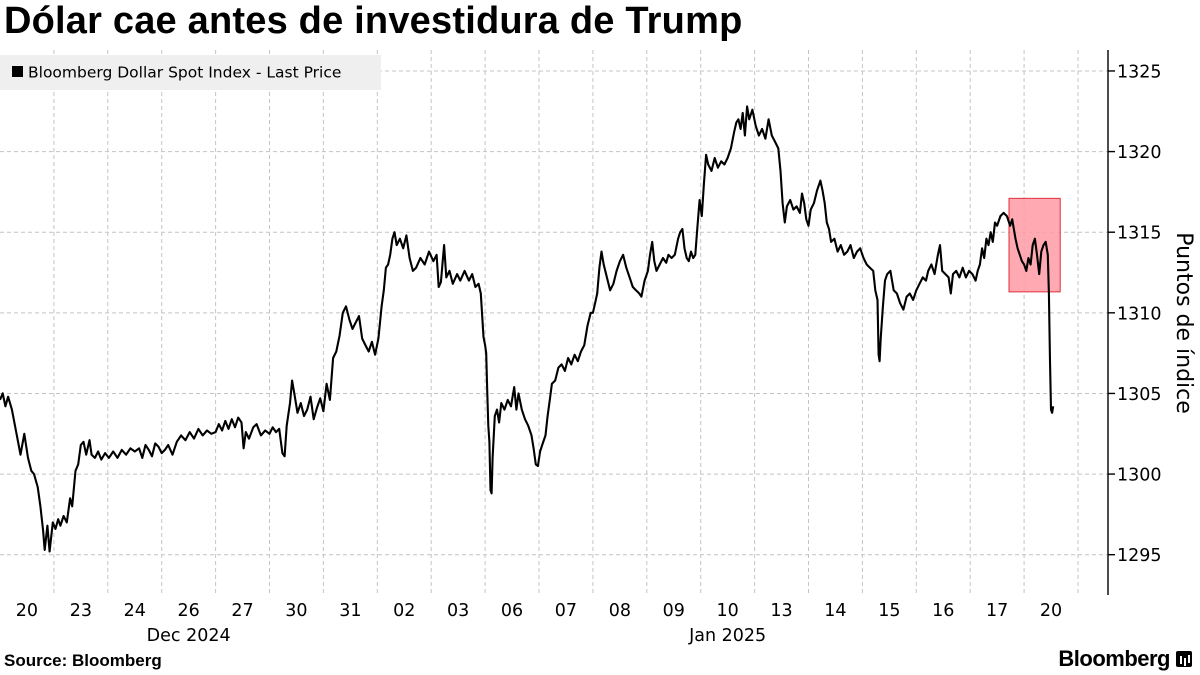  I want to click on y-tick-label: 1295, so click(1139, 556).